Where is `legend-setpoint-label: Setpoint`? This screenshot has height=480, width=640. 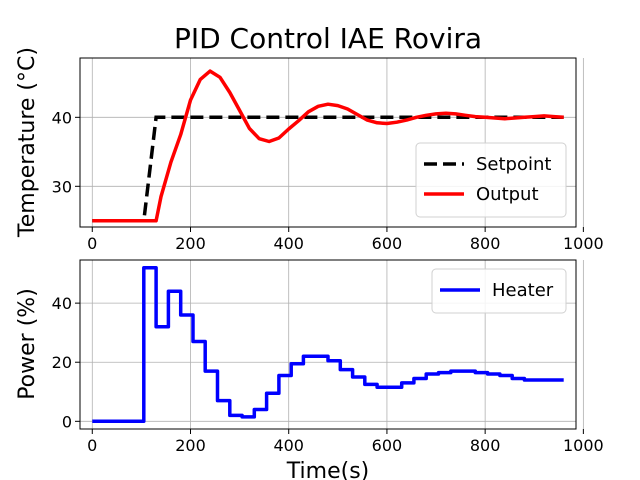
legend-setpoint-label: Setpoint is located at coordinates (513, 164).